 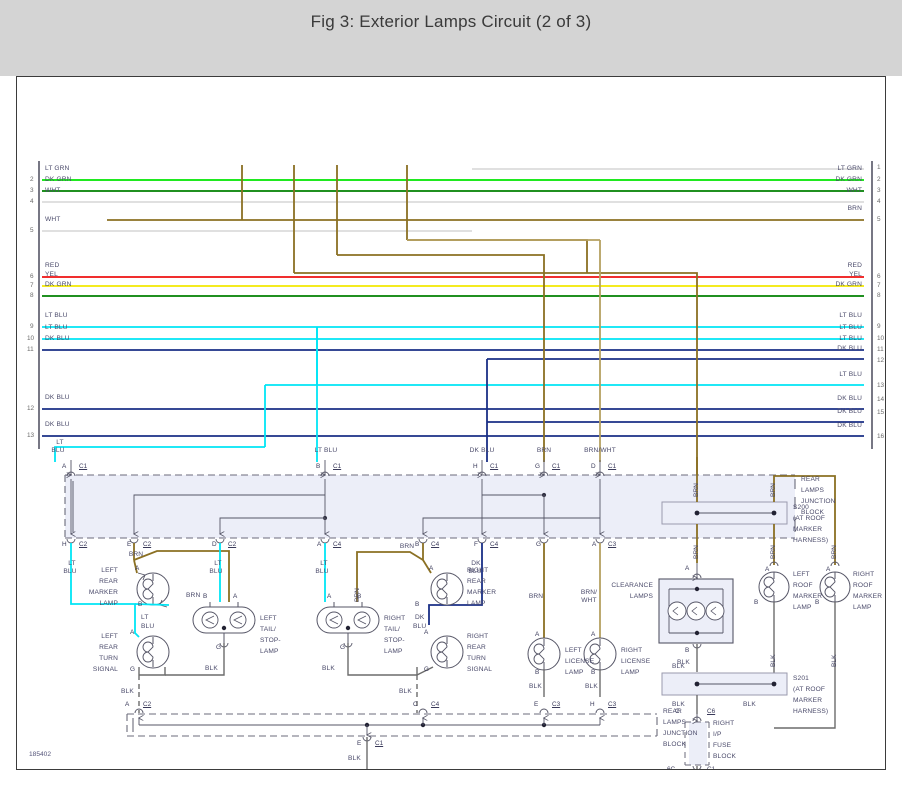 What do you see at coordinates (678, 666) in the screenshot?
I see `wire-blk-s201-in: BLK` at bounding box center [678, 666].